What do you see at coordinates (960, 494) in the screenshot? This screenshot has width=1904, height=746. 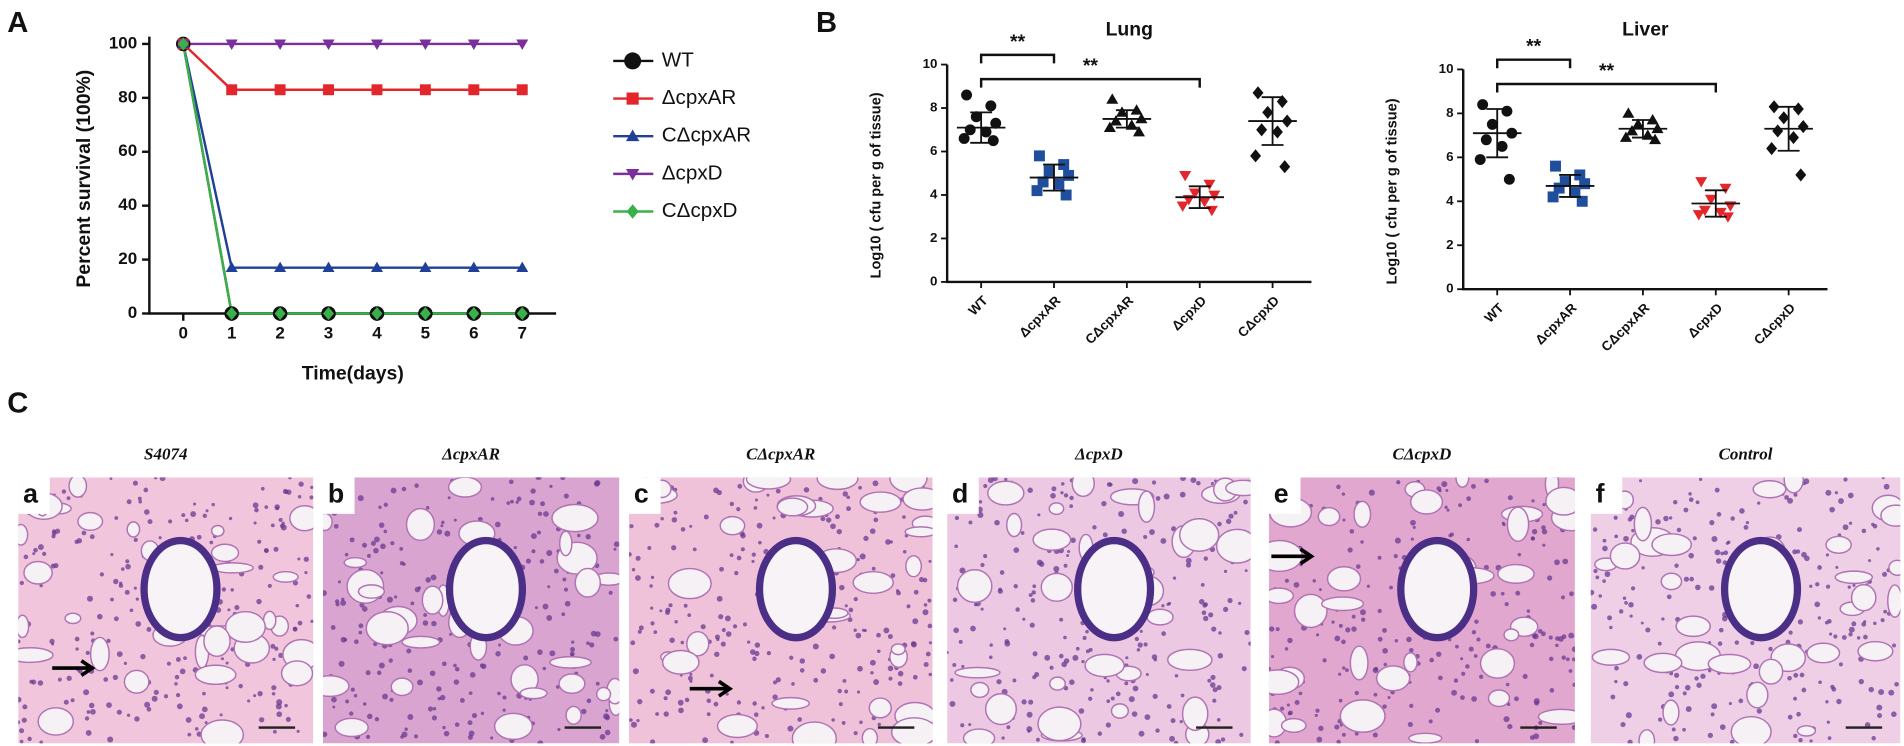 I see `micrograph-letter: d` at bounding box center [960, 494].